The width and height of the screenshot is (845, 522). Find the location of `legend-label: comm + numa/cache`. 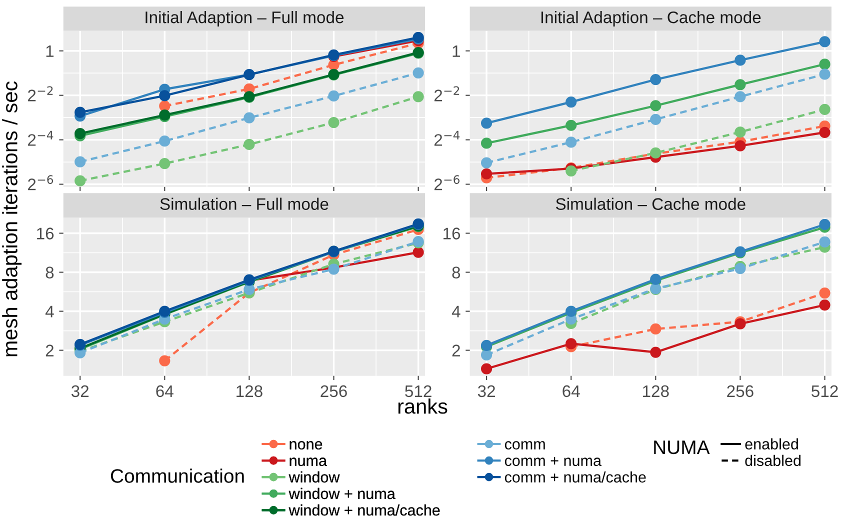

legend-label: comm + numa/cache is located at coordinates (575, 477).